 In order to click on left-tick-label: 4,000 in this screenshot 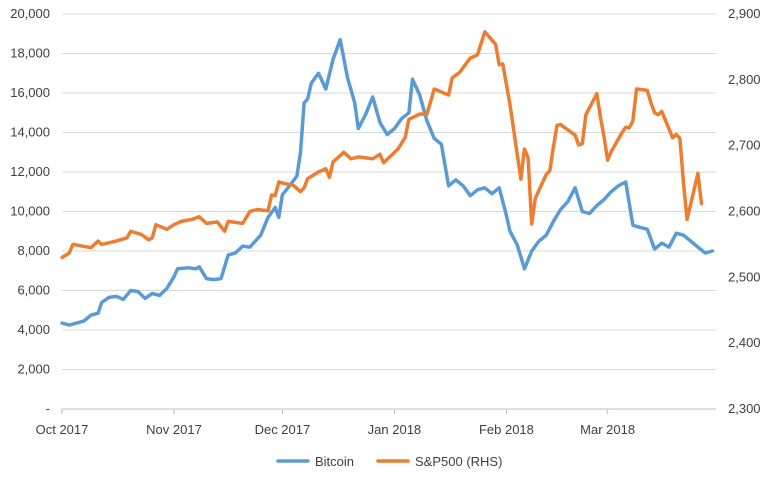, I will do `click(33, 329)`.